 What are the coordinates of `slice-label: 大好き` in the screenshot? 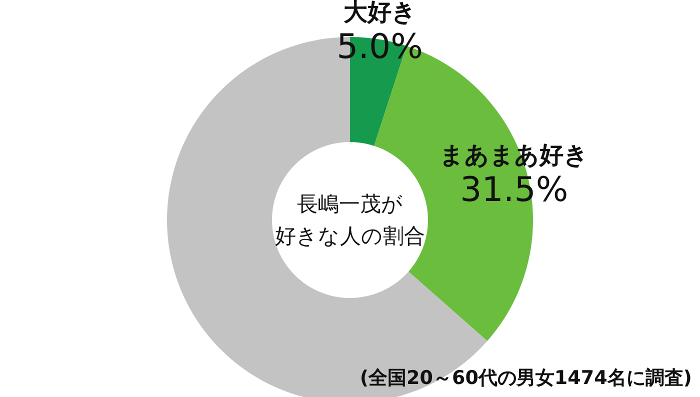 It's located at (380, 14).